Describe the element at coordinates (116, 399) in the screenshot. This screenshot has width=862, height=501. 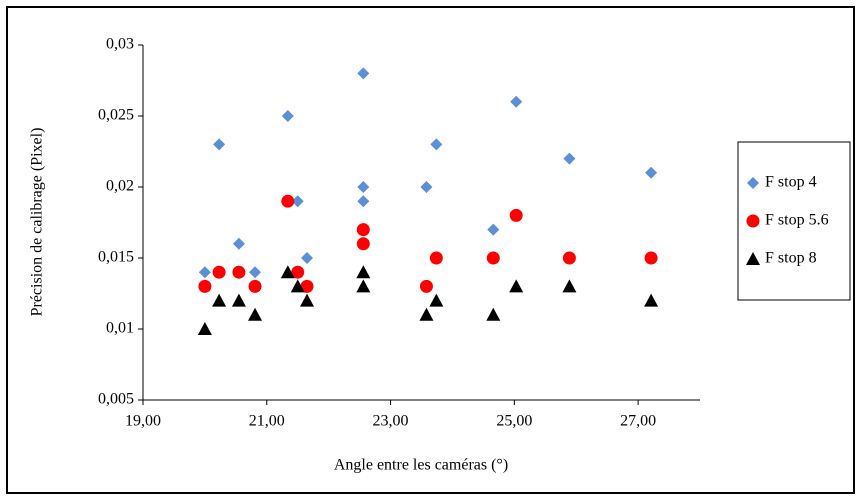
I see `y-tick-label: 0,005` at that location.